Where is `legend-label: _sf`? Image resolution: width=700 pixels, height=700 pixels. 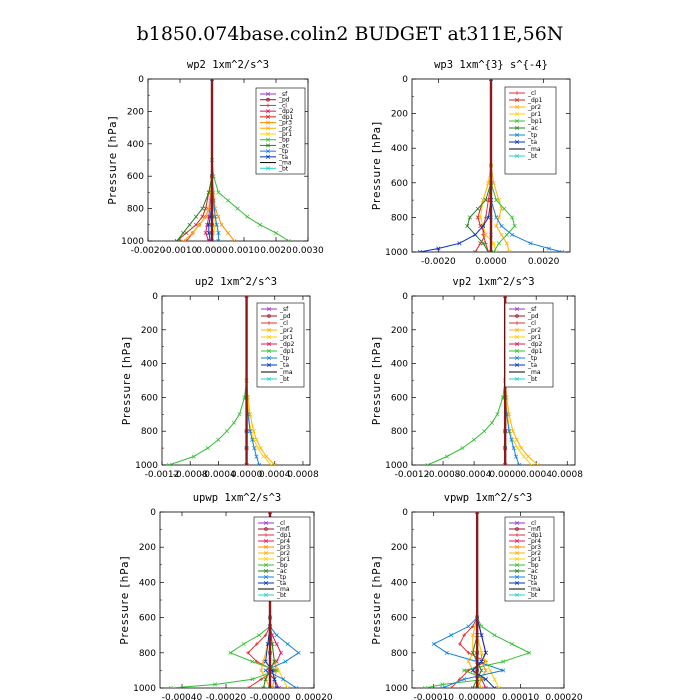
legend-label: _sf is located at coordinates (283, 94).